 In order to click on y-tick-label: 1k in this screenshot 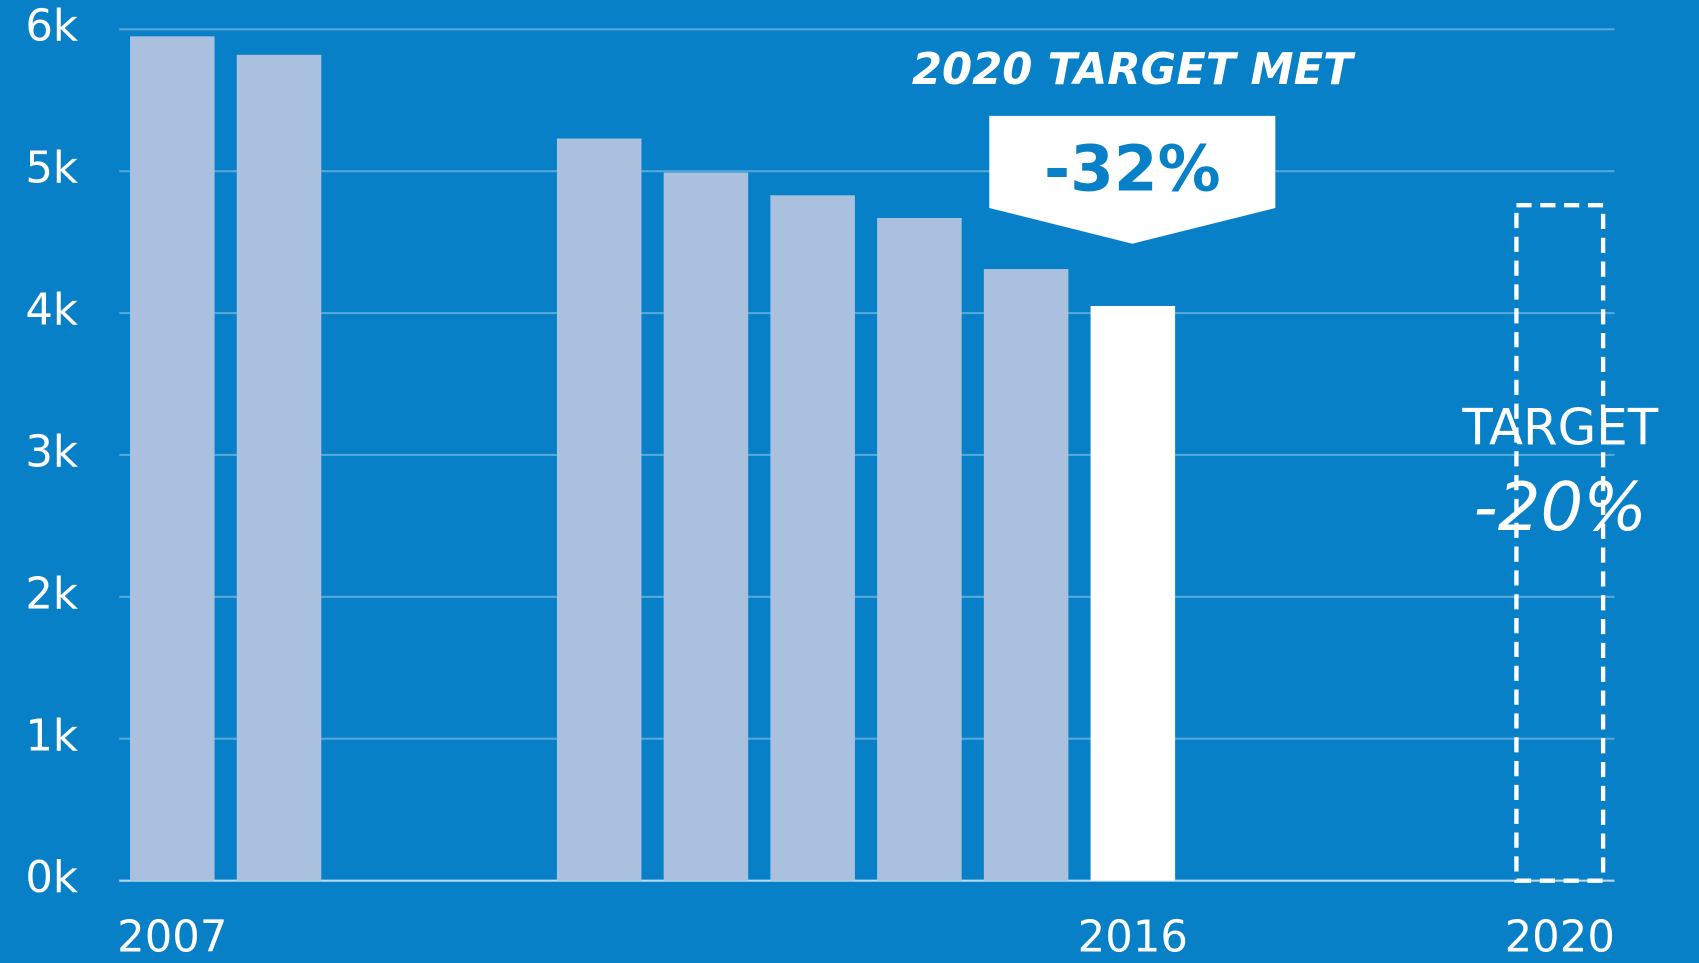, I will do `click(51, 736)`.